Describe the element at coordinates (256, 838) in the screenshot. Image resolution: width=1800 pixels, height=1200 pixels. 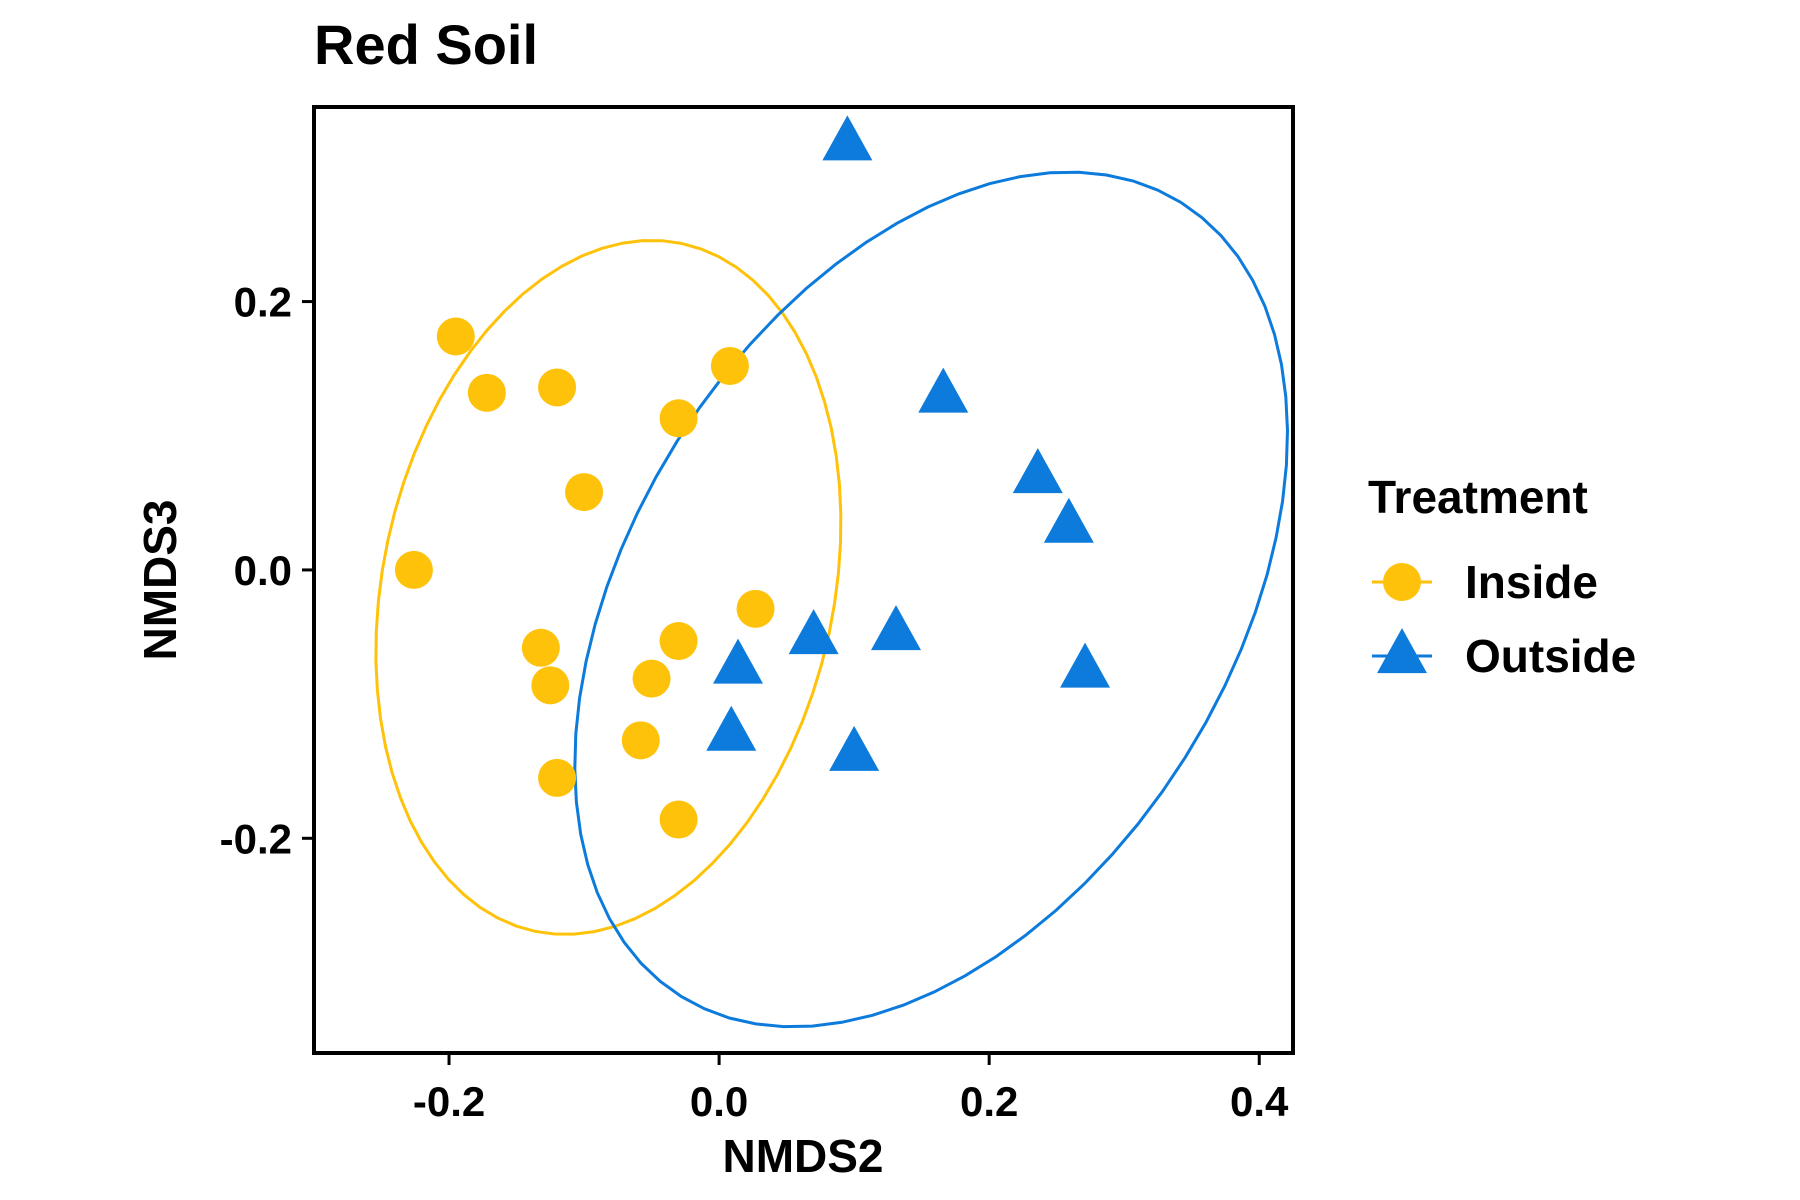
I see `y-tick-label: -0.2` at that location.